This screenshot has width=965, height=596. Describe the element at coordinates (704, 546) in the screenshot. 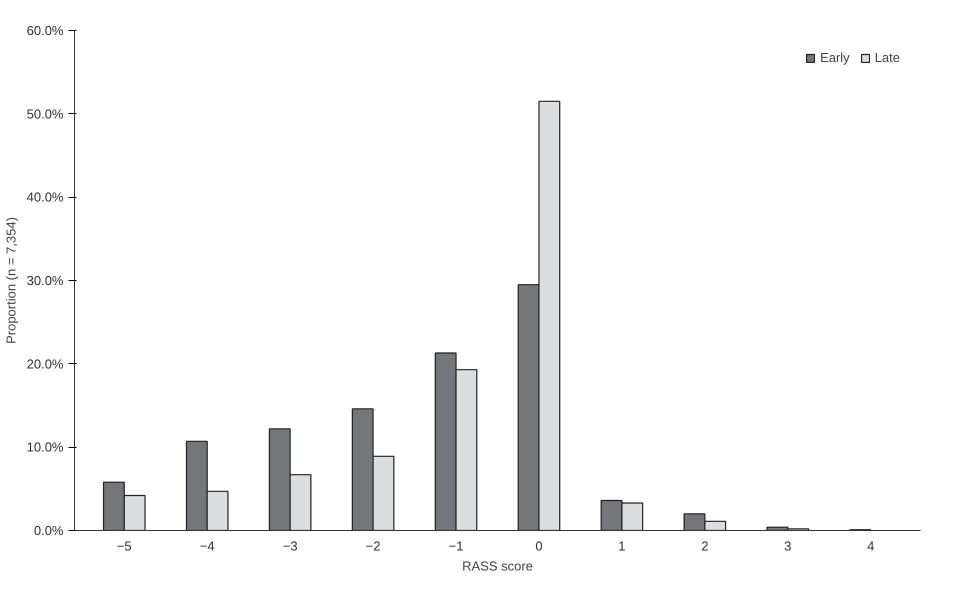

I see `x-tick-label: 2` at that location.